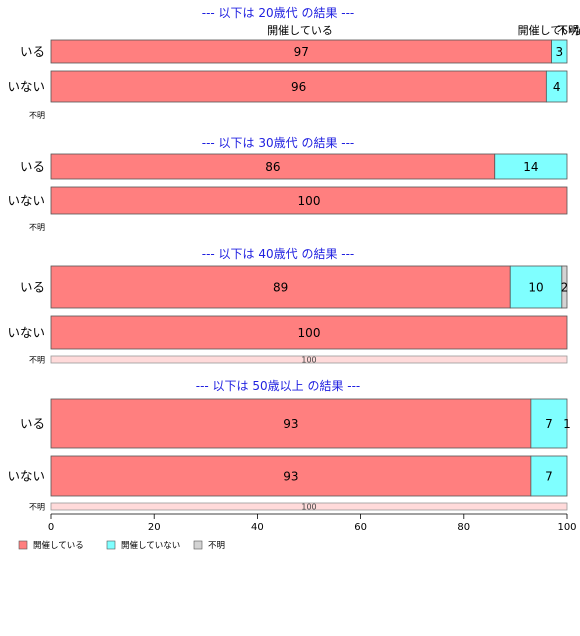  What do you see at coordinates (37, 227) in the screenshot?
I see `row-label-p2-r3: 不明` at bounding box center [37, 227].